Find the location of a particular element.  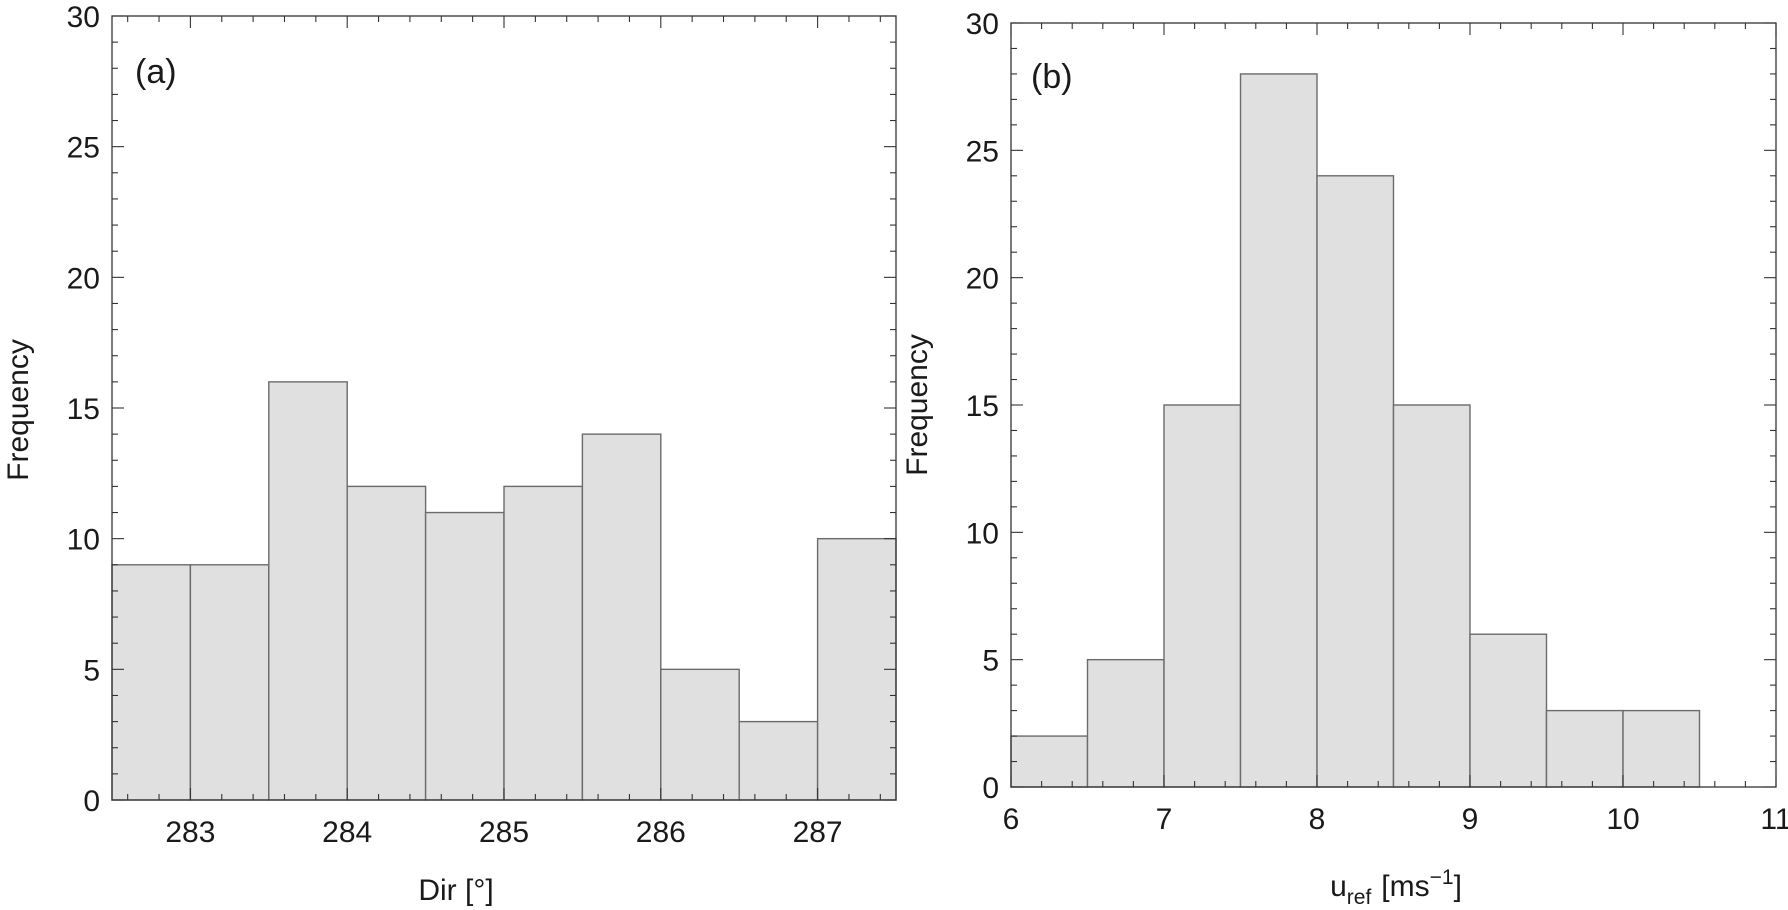

panel-b-x-tick-label: 6 is located at coordinates (1011, 819).